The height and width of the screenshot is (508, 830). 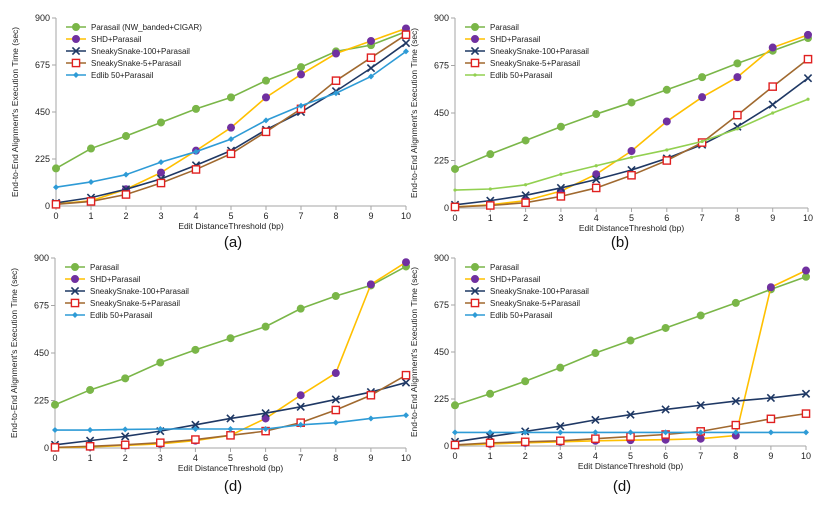 I want to click on legend-entry-parasail: Parasail, so click(x=504, y=267).